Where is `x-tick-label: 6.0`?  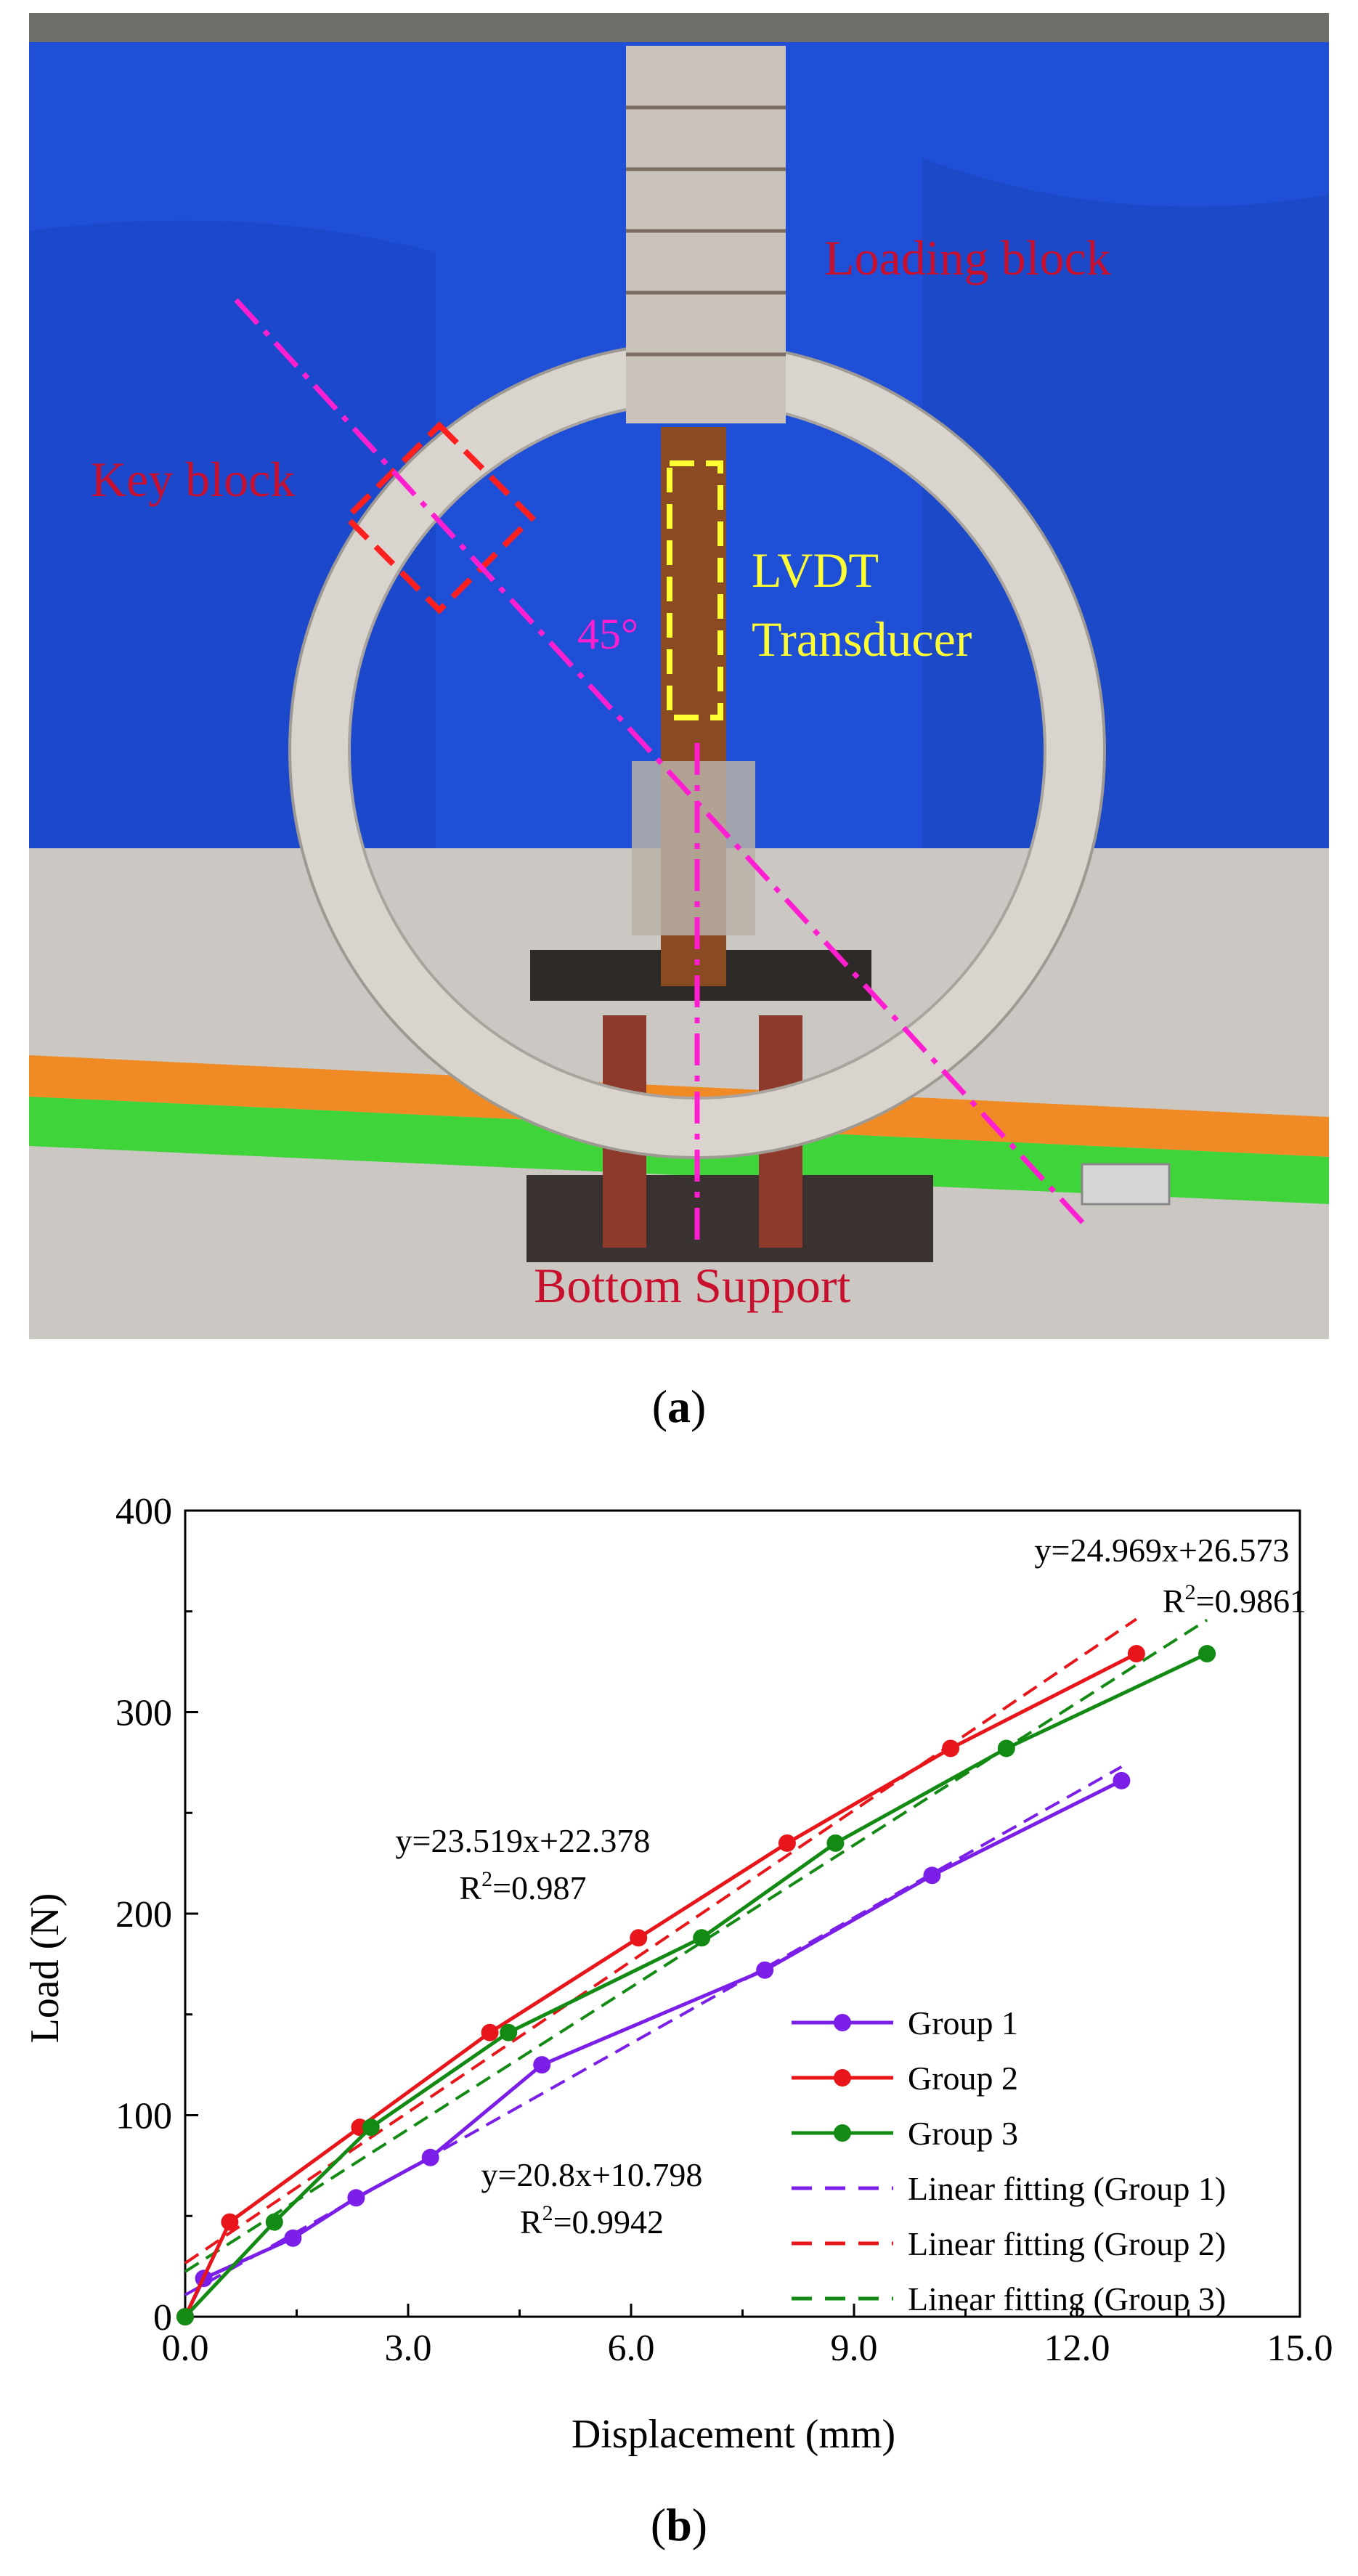
x-tick-label: 6.0 is located at coordinates (631, 2348).